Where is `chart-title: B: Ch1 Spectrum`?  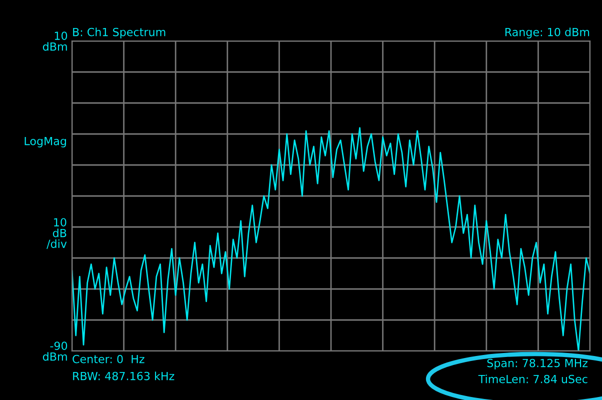 chart-title: B: Ch1 Spectrum is located at coordinates (119, 33).